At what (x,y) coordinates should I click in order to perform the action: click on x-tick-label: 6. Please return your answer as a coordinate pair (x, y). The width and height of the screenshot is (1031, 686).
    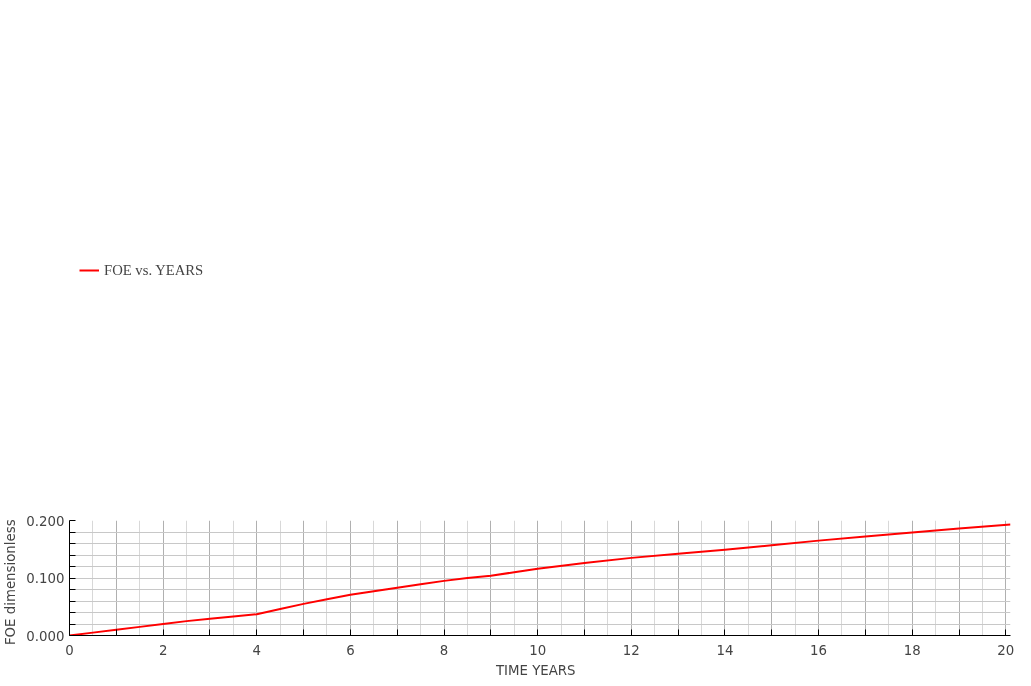
    Looking at the image, I should click on (350, 650).